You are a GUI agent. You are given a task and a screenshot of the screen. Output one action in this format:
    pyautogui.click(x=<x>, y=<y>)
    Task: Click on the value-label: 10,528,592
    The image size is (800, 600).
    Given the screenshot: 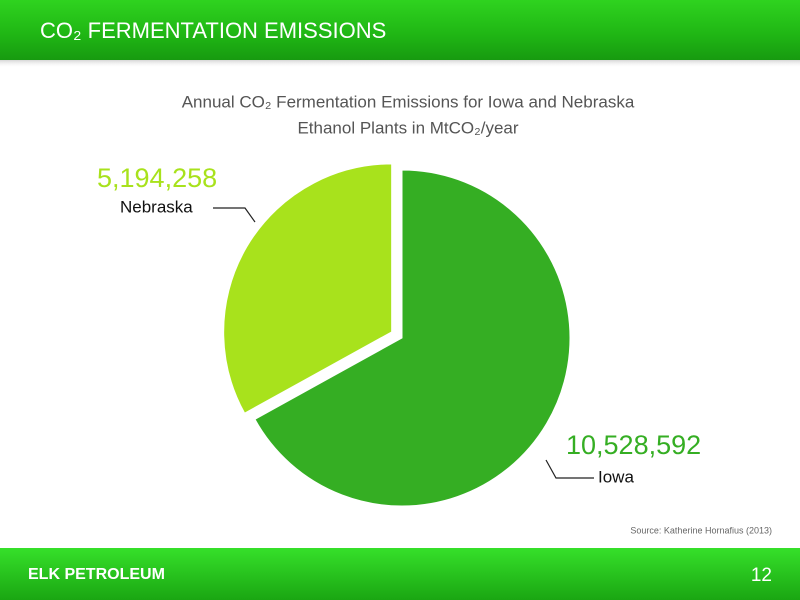 What is the action you would take?
    pyautogui.click(x=633, y=445)
    